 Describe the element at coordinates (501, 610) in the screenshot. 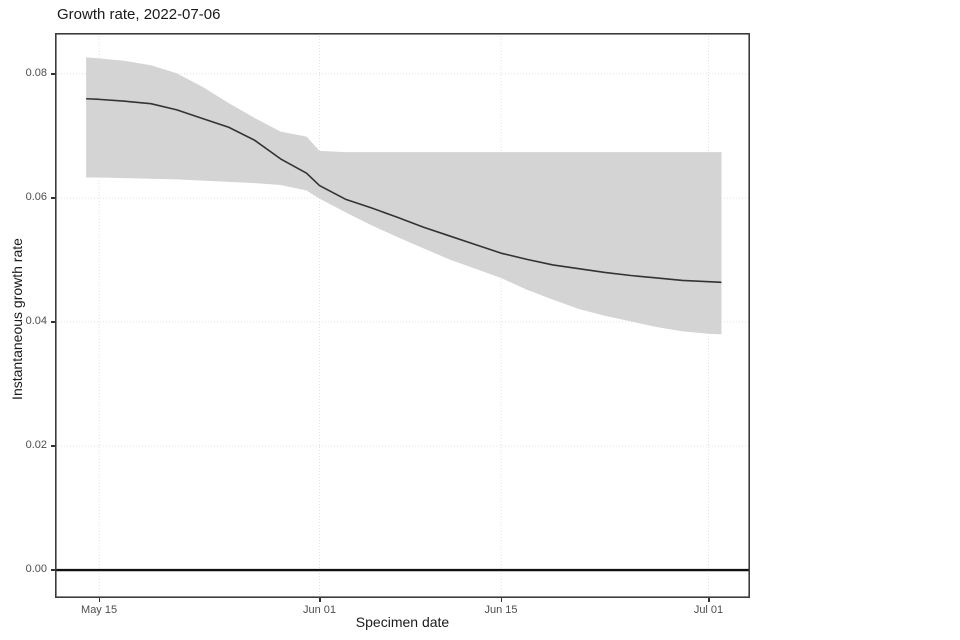

I see `x-tick-label: Jun 15` at that location.